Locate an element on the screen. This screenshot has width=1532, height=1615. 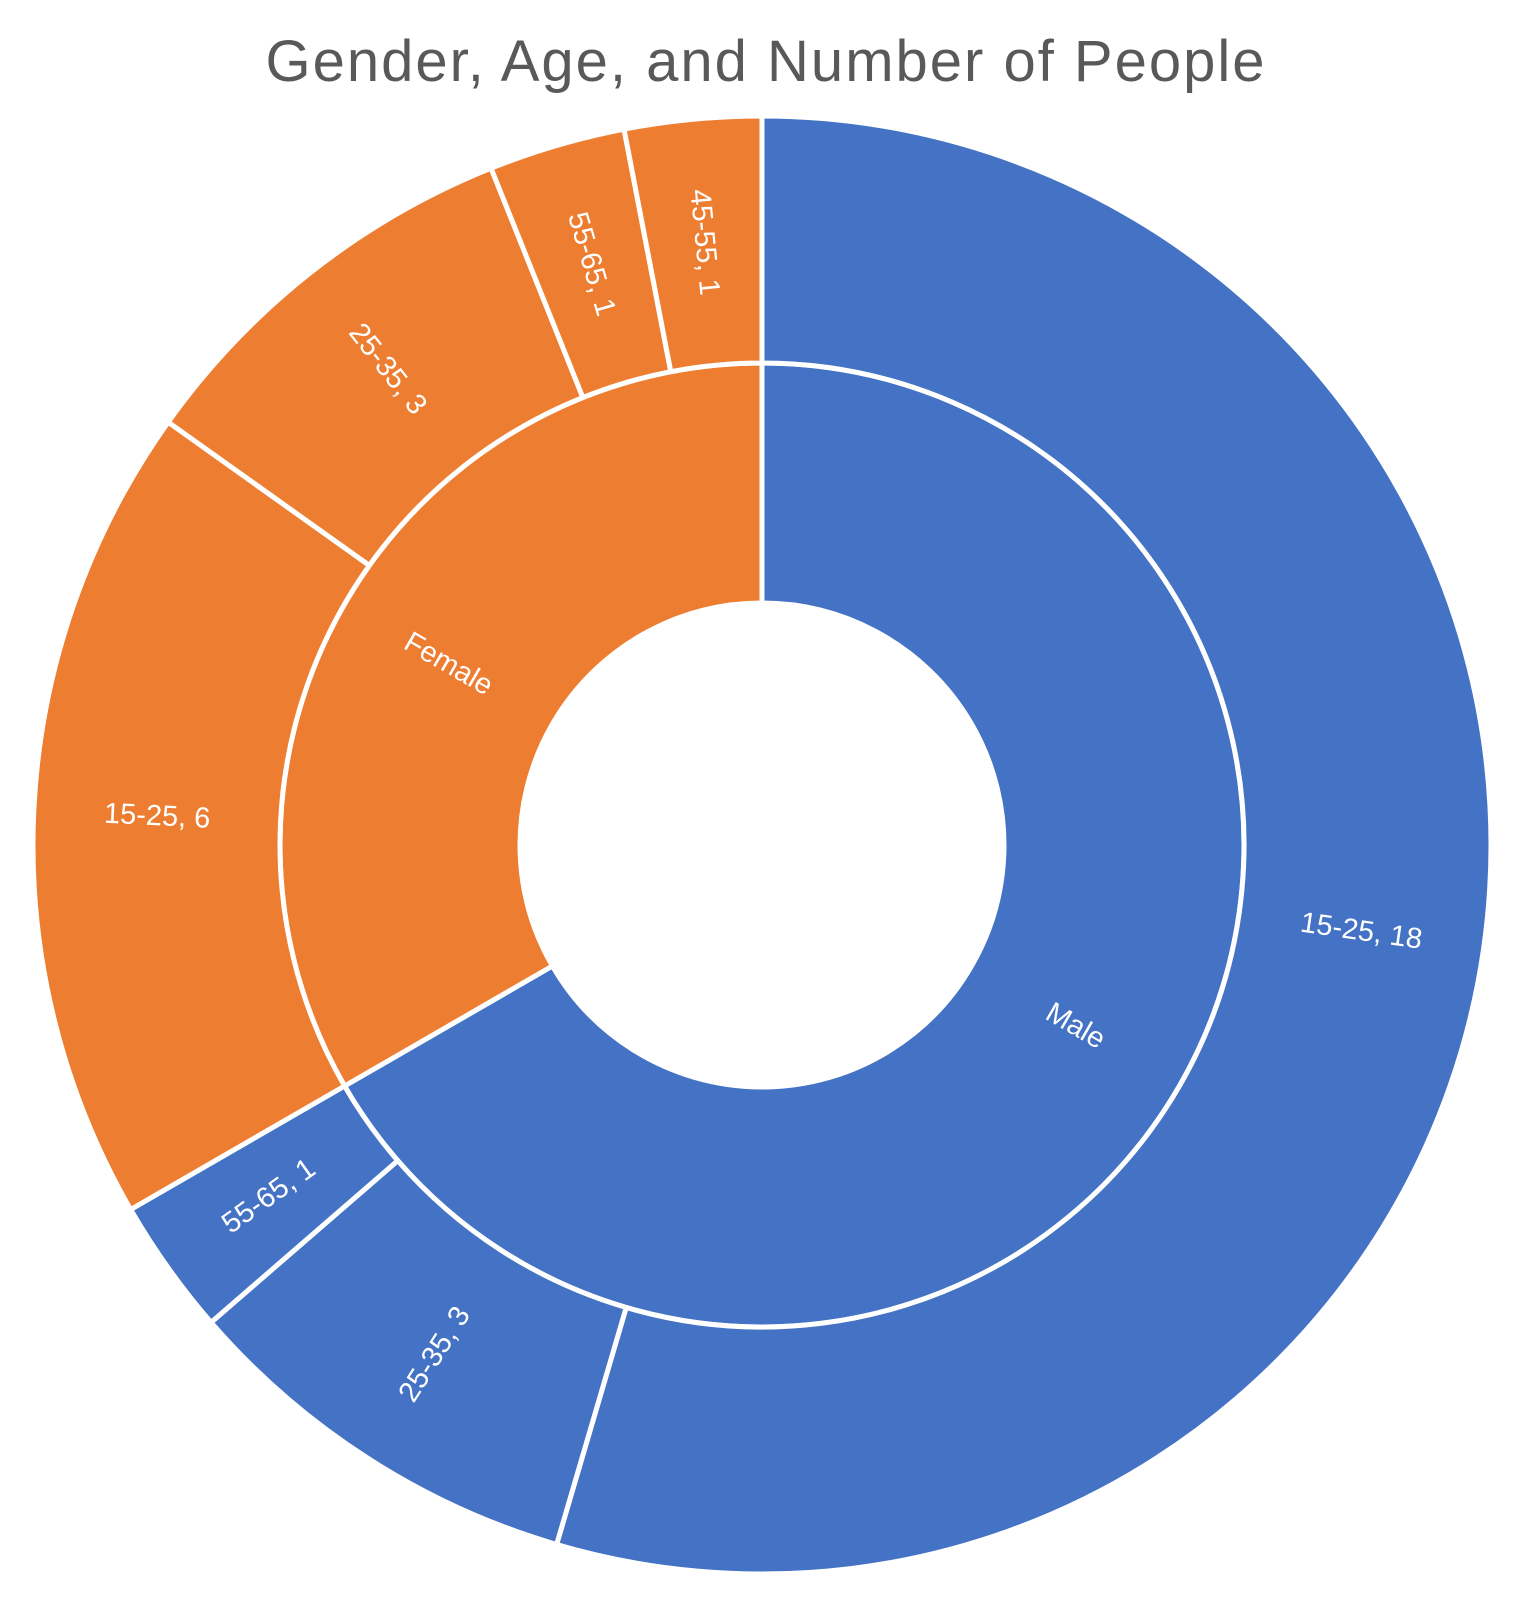
chart-title: Gender, Age, and Number of People is located at coordinates (766, 61).